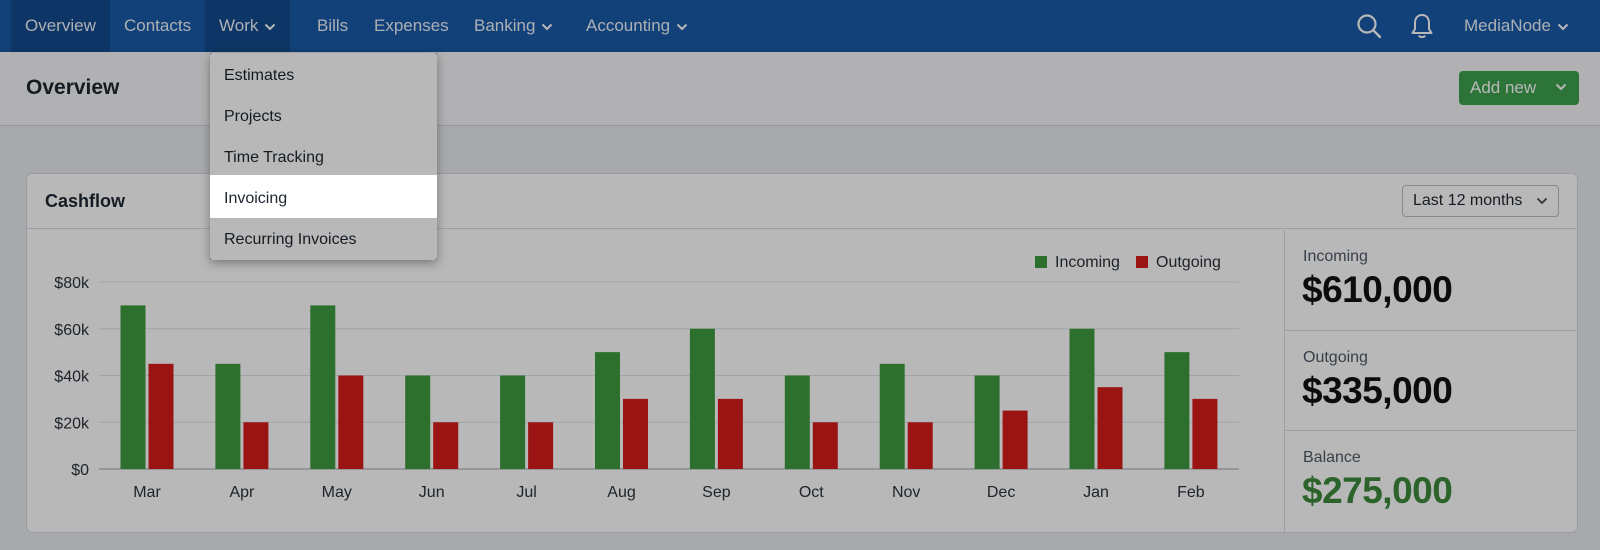  I want to click on stat-incoming: Incoming $610,000, so click(1431, 280).